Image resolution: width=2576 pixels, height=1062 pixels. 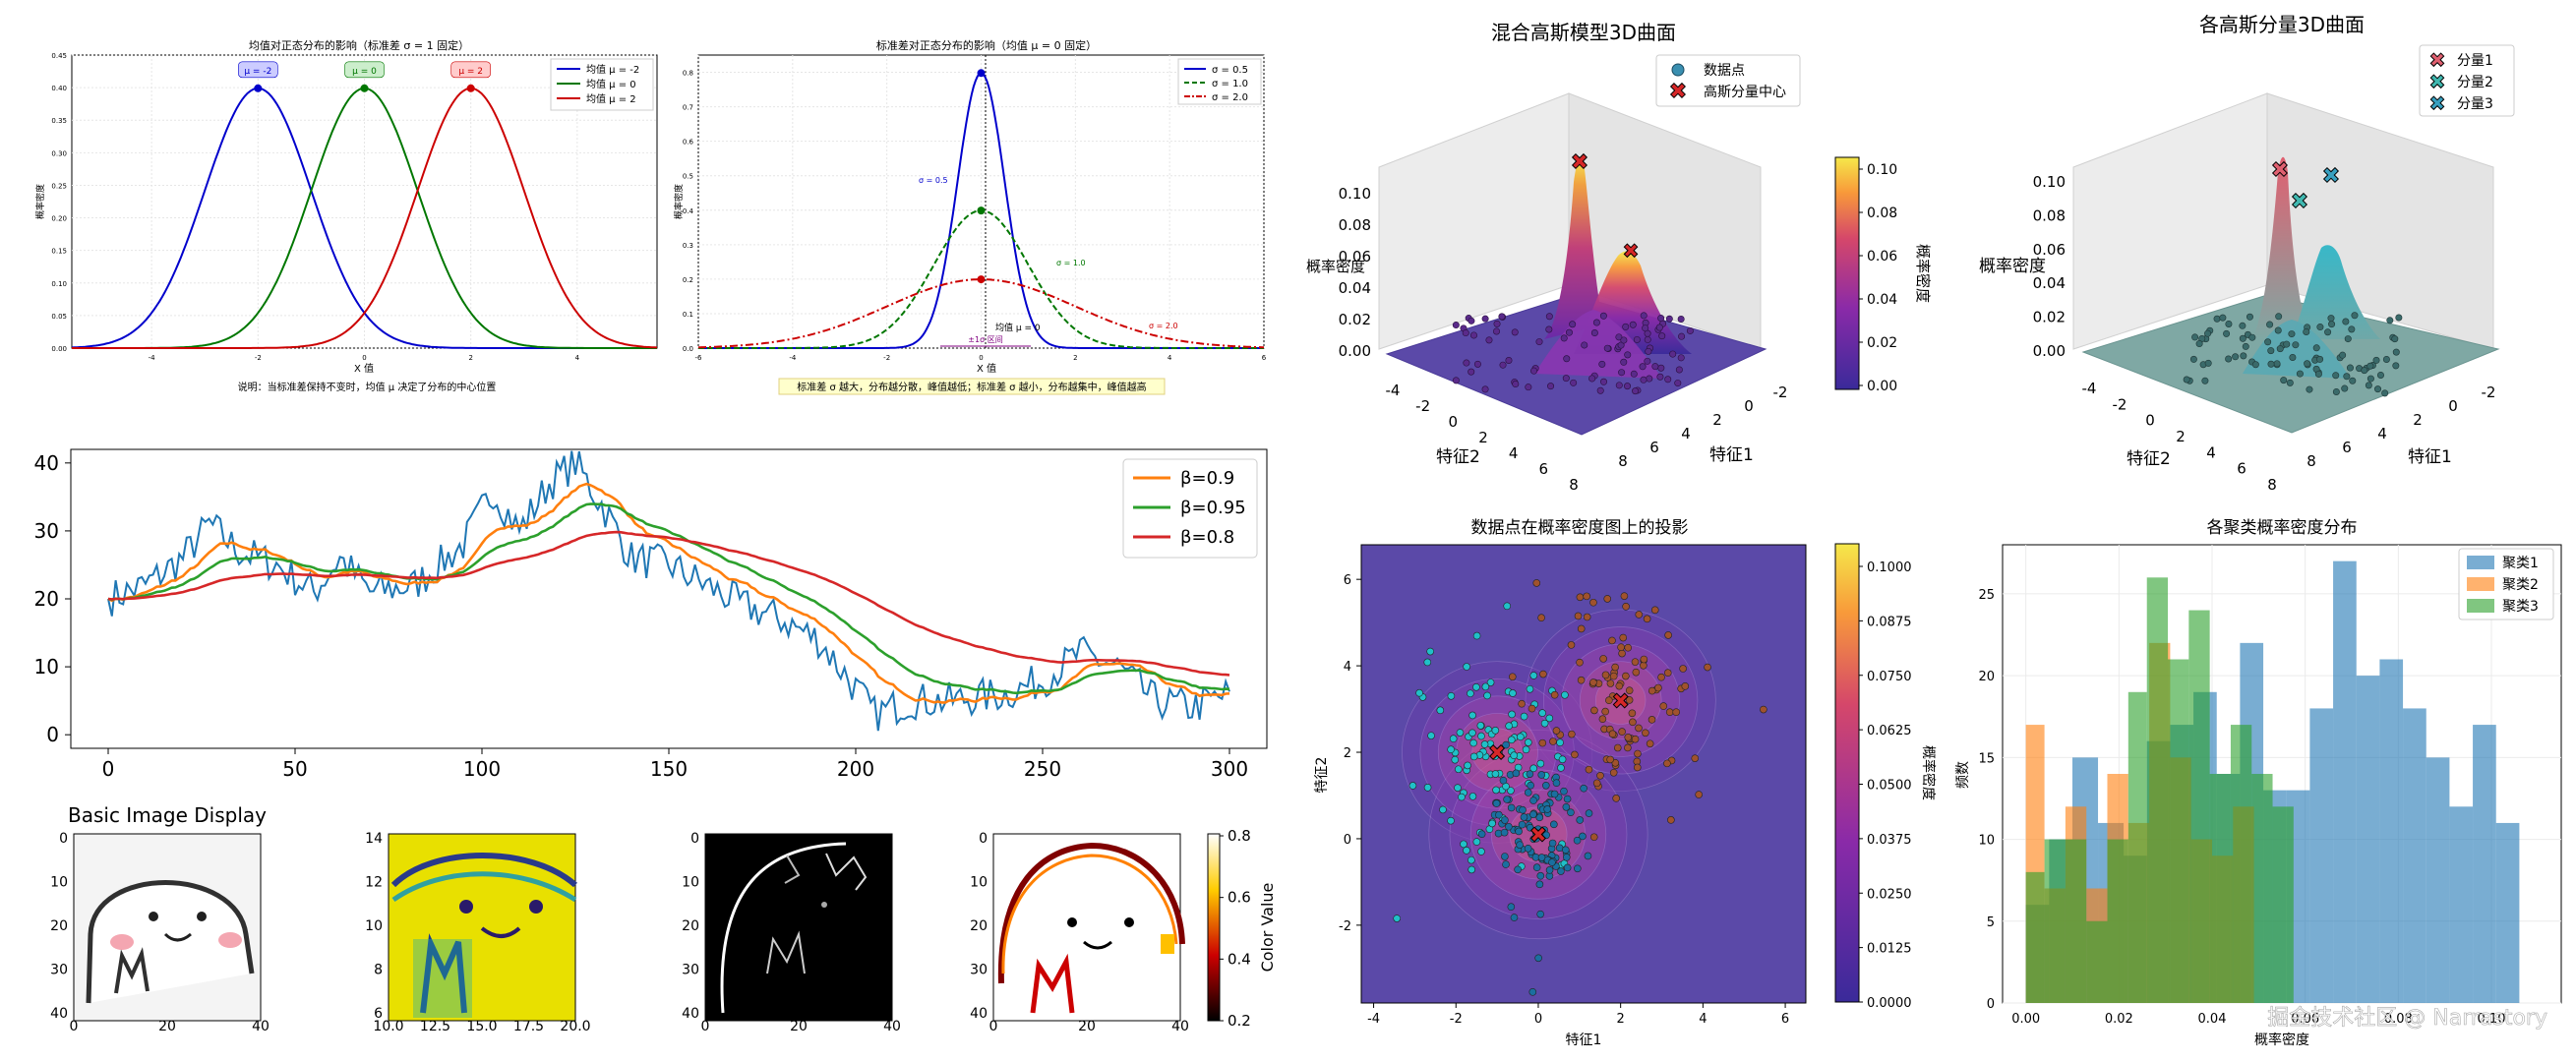 What do you see at coordinates (1731, 455) in the screenshot?
I see `mixture-3d-xlabel: 特征1` at bounding box center [1731, 455].